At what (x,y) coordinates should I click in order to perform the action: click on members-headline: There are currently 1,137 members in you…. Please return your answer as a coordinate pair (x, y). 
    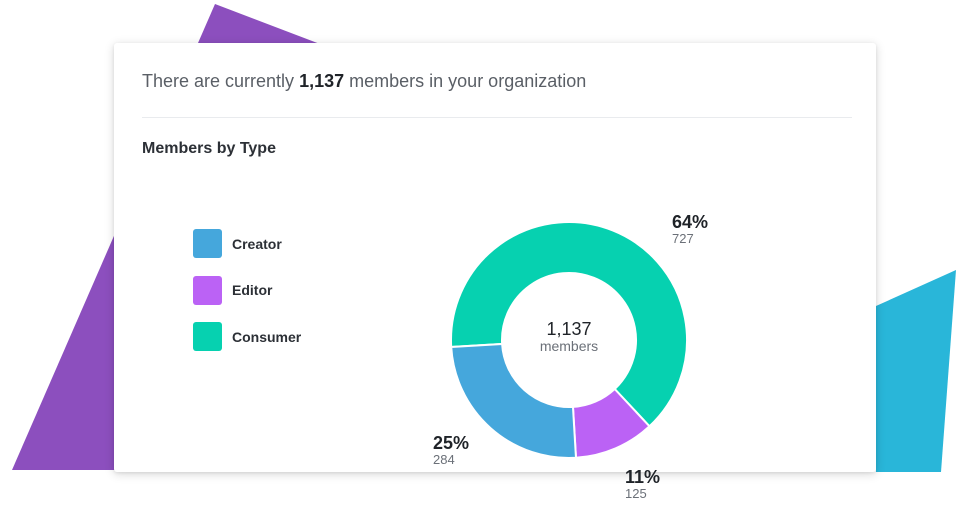
    Looking at the image, I should click on (364, 81).